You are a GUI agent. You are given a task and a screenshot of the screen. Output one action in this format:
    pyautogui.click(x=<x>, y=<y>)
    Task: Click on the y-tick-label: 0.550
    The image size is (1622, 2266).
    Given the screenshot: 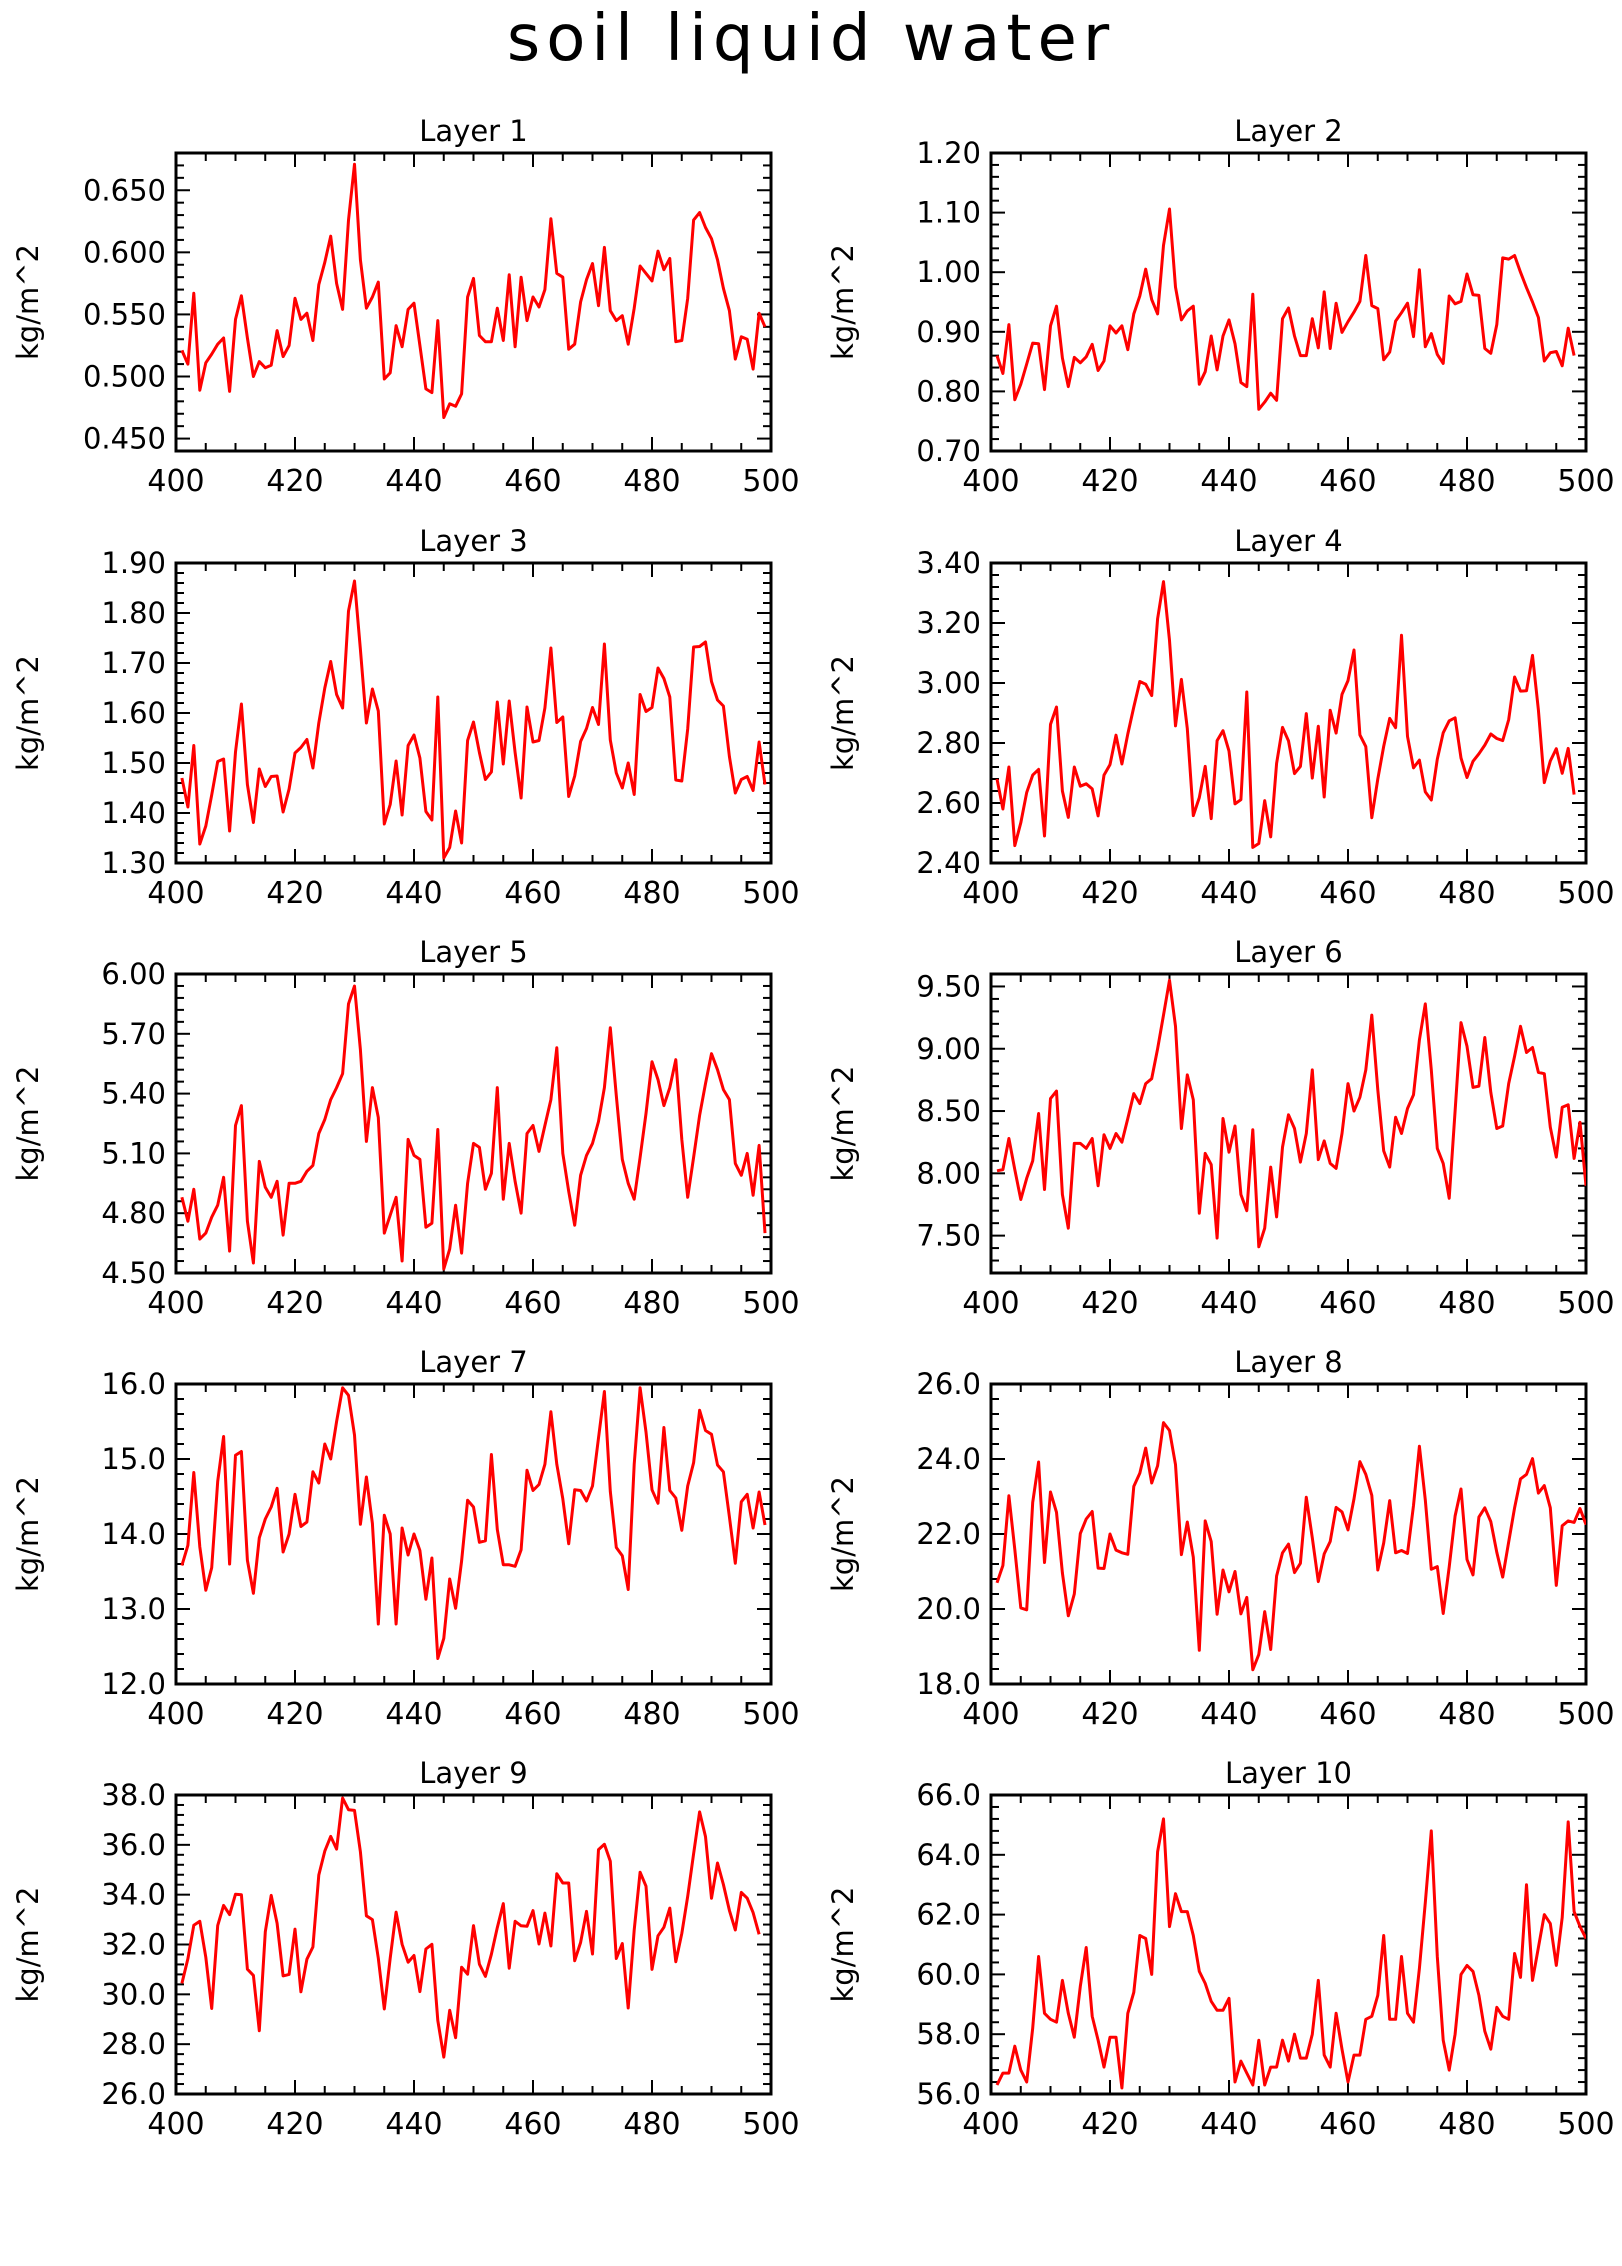 What is the action you would take?
    pyautogui.click(x=124, y=314)
    